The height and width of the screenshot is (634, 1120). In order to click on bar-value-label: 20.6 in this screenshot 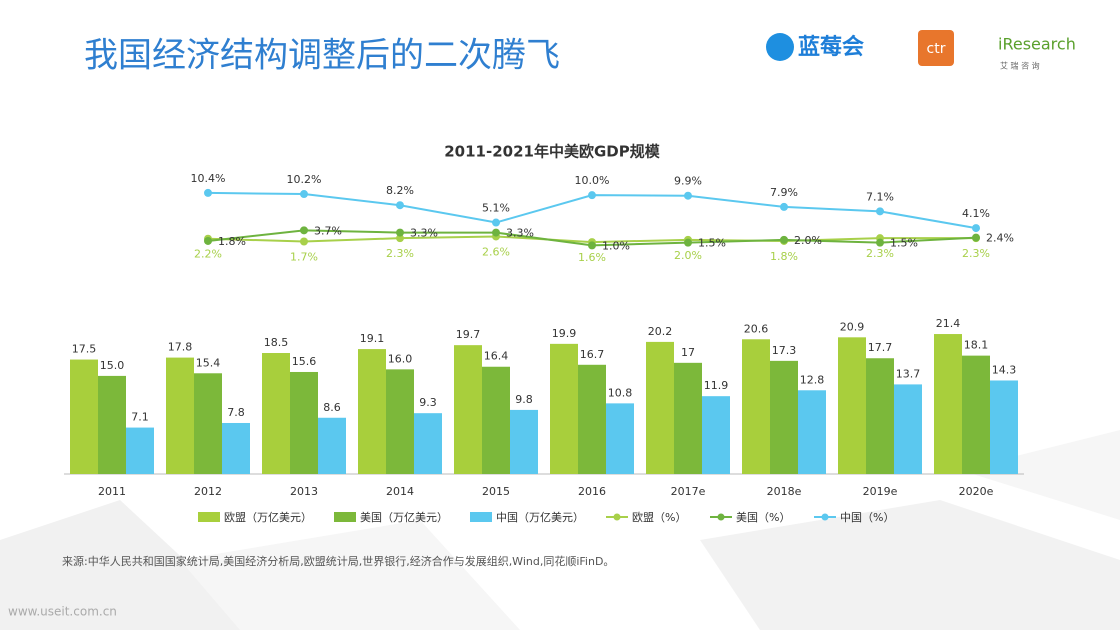, I will do `click(756, 328)`.